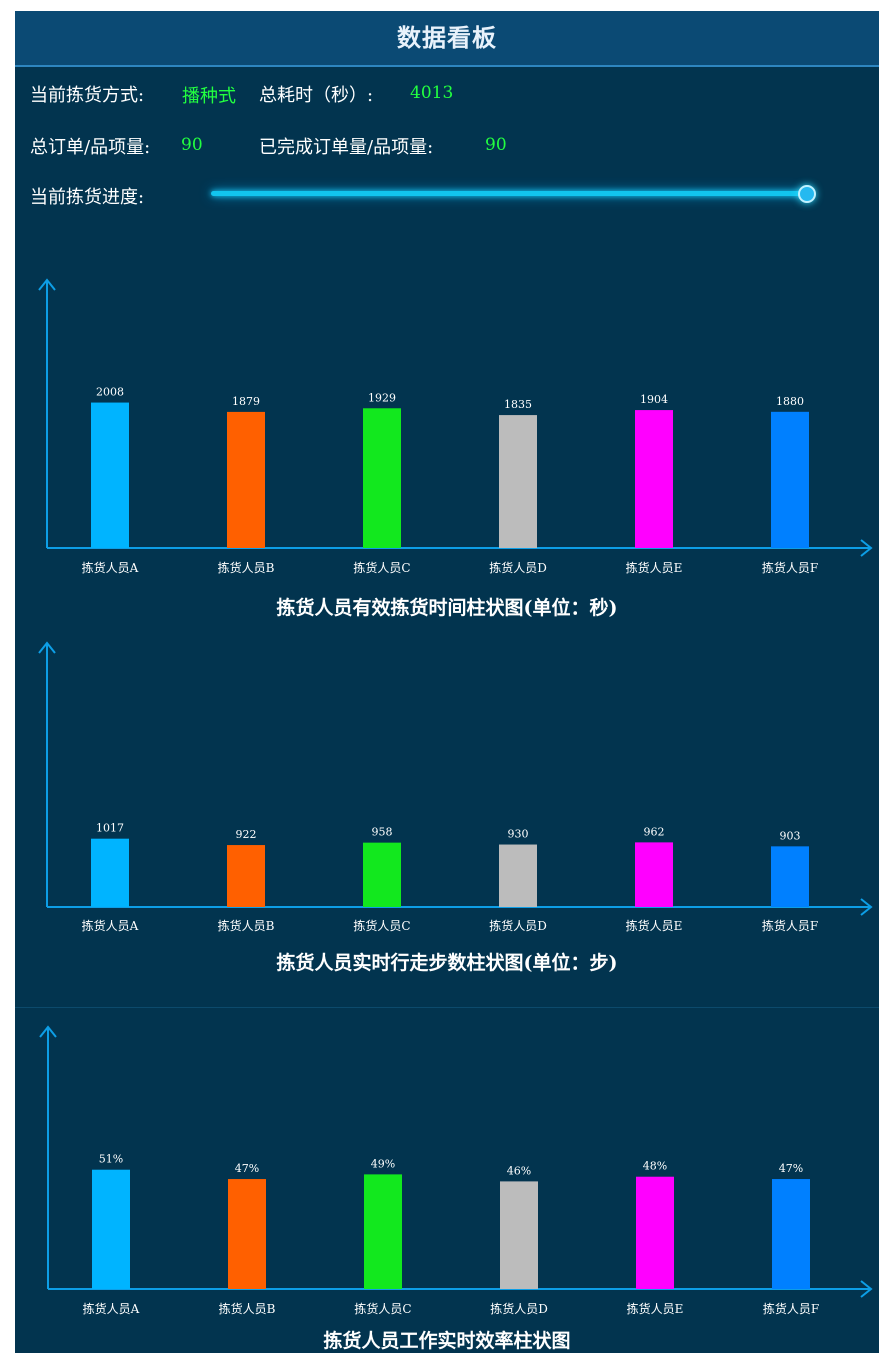 Image resolution: width=888 pixels, height=1364 pixels. What do you see at coordinates (654, 399) in the screenshot?
I see `data-label: 1904` at bounding box center [654, 399].